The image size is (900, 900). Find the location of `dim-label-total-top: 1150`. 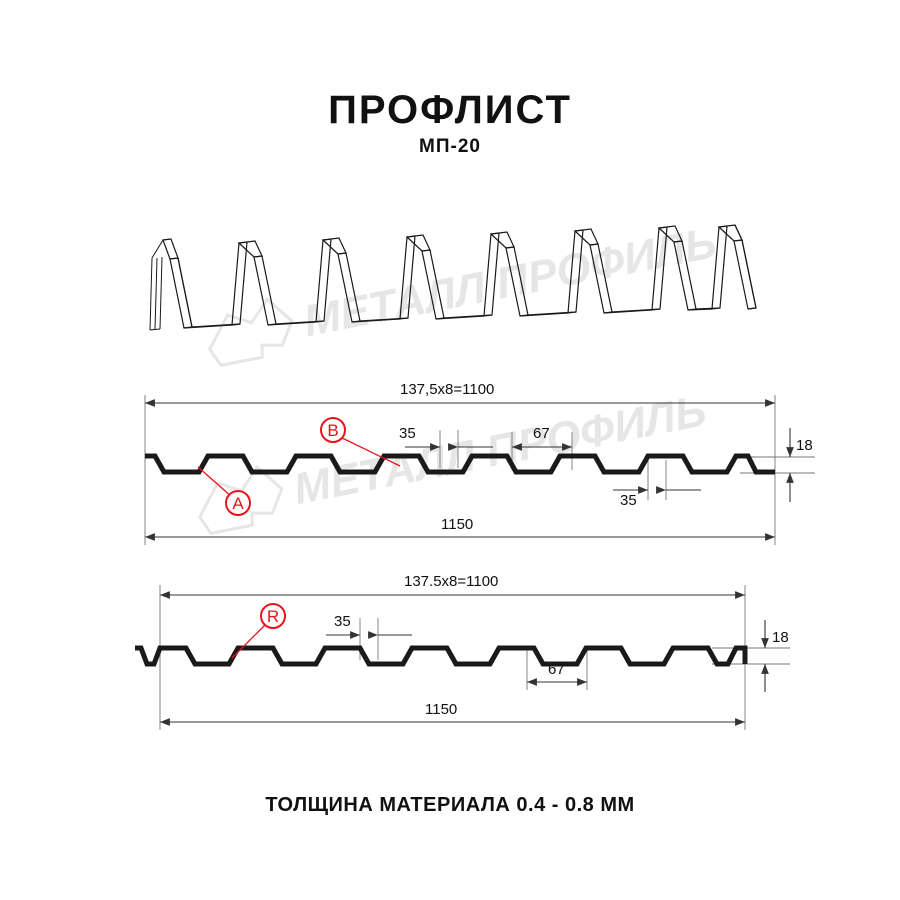

dim-label-total-top: 1150 is located at coordinates (457, 524).